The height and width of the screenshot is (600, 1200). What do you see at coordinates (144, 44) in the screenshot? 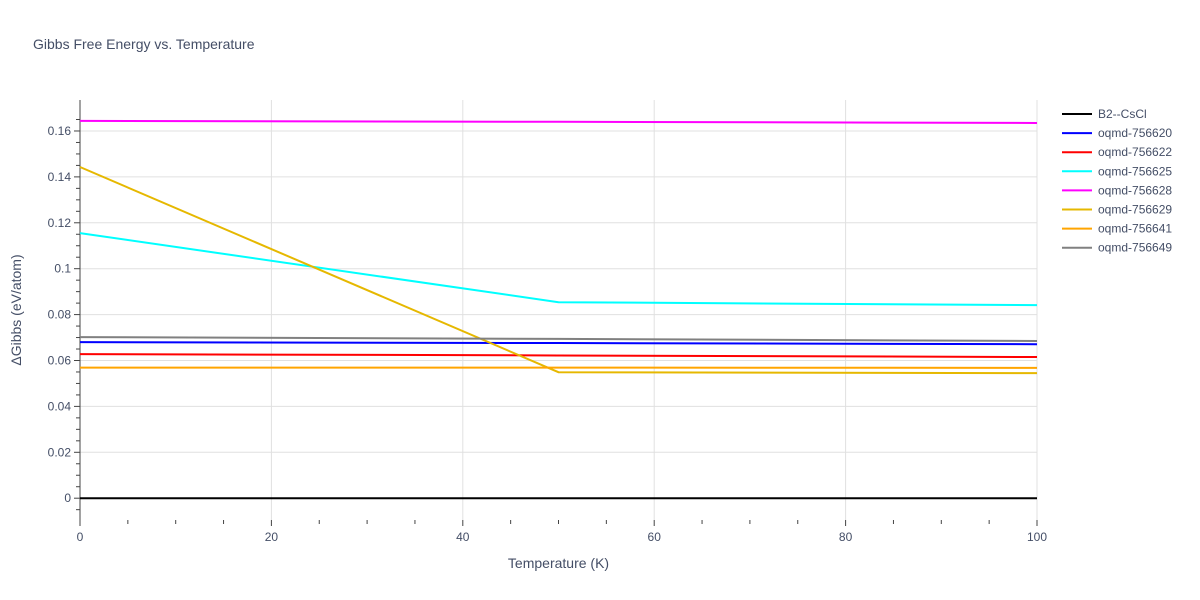
I see `chart-title: Gibbs Free Energy vs. Temperature` at bounding box center [144, 44].